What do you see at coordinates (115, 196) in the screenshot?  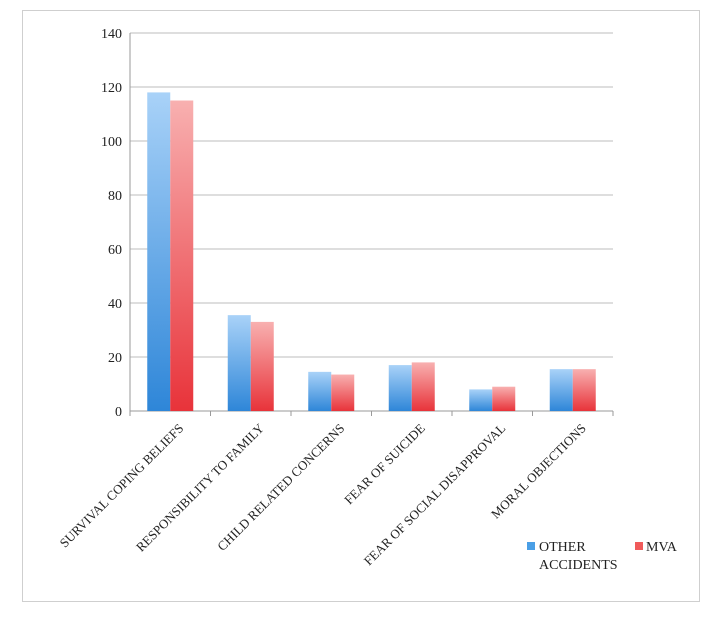 I see `y-tick-label: 80` at bounding box center [115, 196].